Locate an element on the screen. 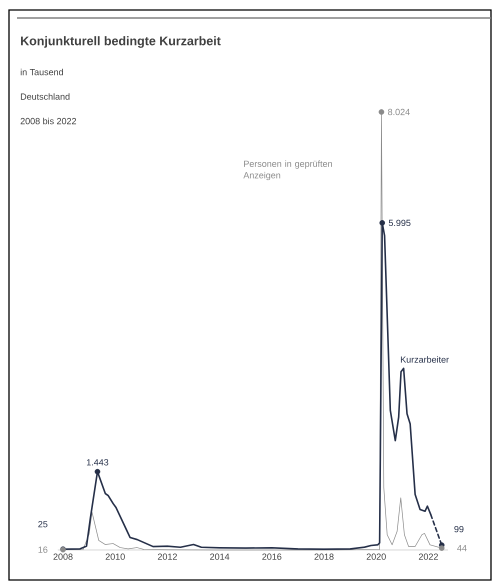 This screenshot has width=492, height=581. data-label: 25 is located at coordinates (43, 524).